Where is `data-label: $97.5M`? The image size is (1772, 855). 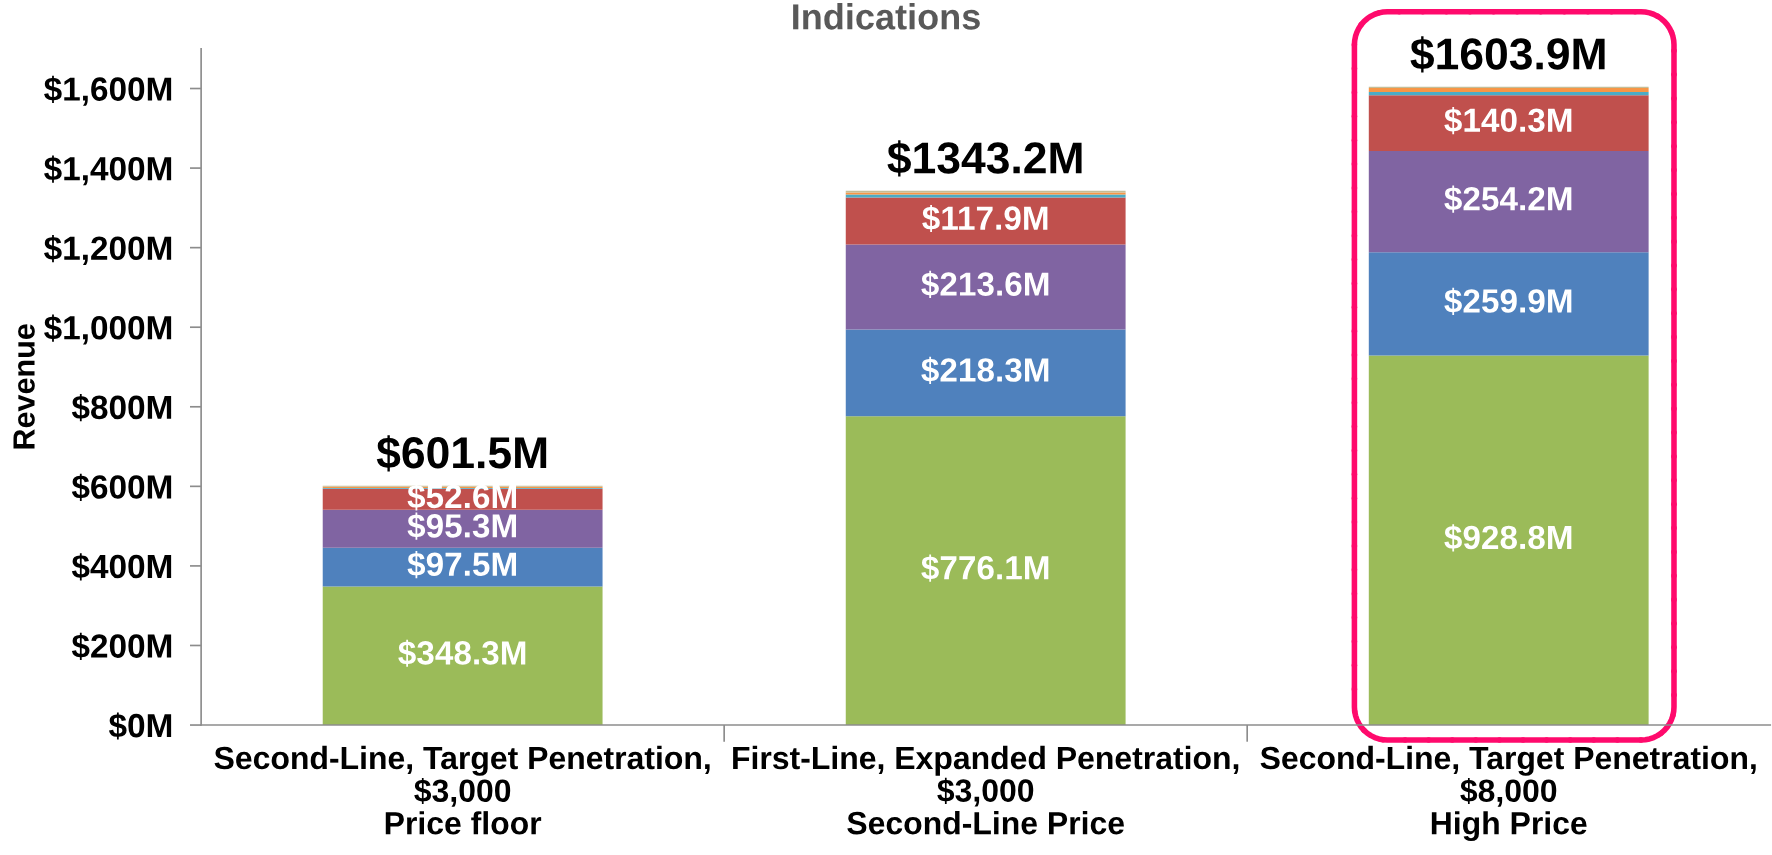 data-label: $97.5M is located at coordinates (461, 564).